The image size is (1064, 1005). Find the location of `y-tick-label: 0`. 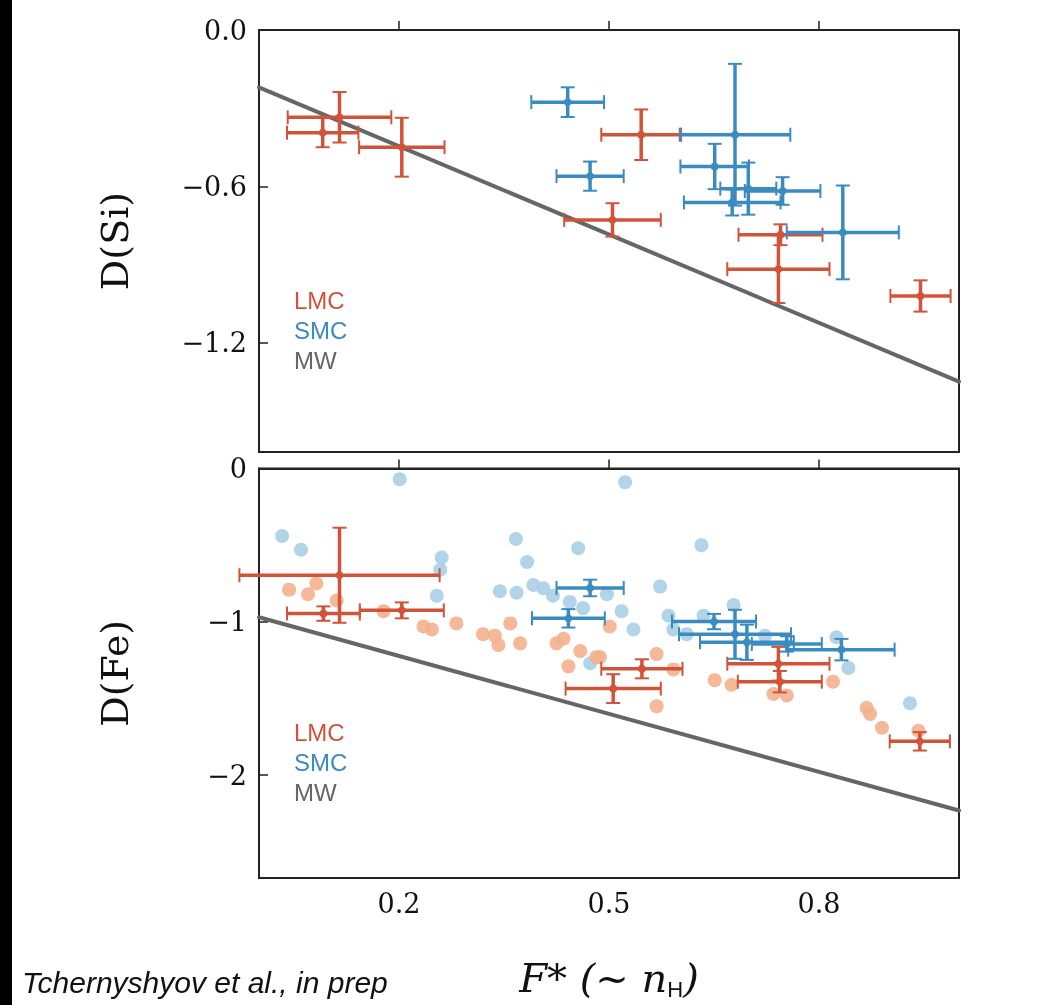

y-tick-label: 0 is located at coordinates (238, 468).